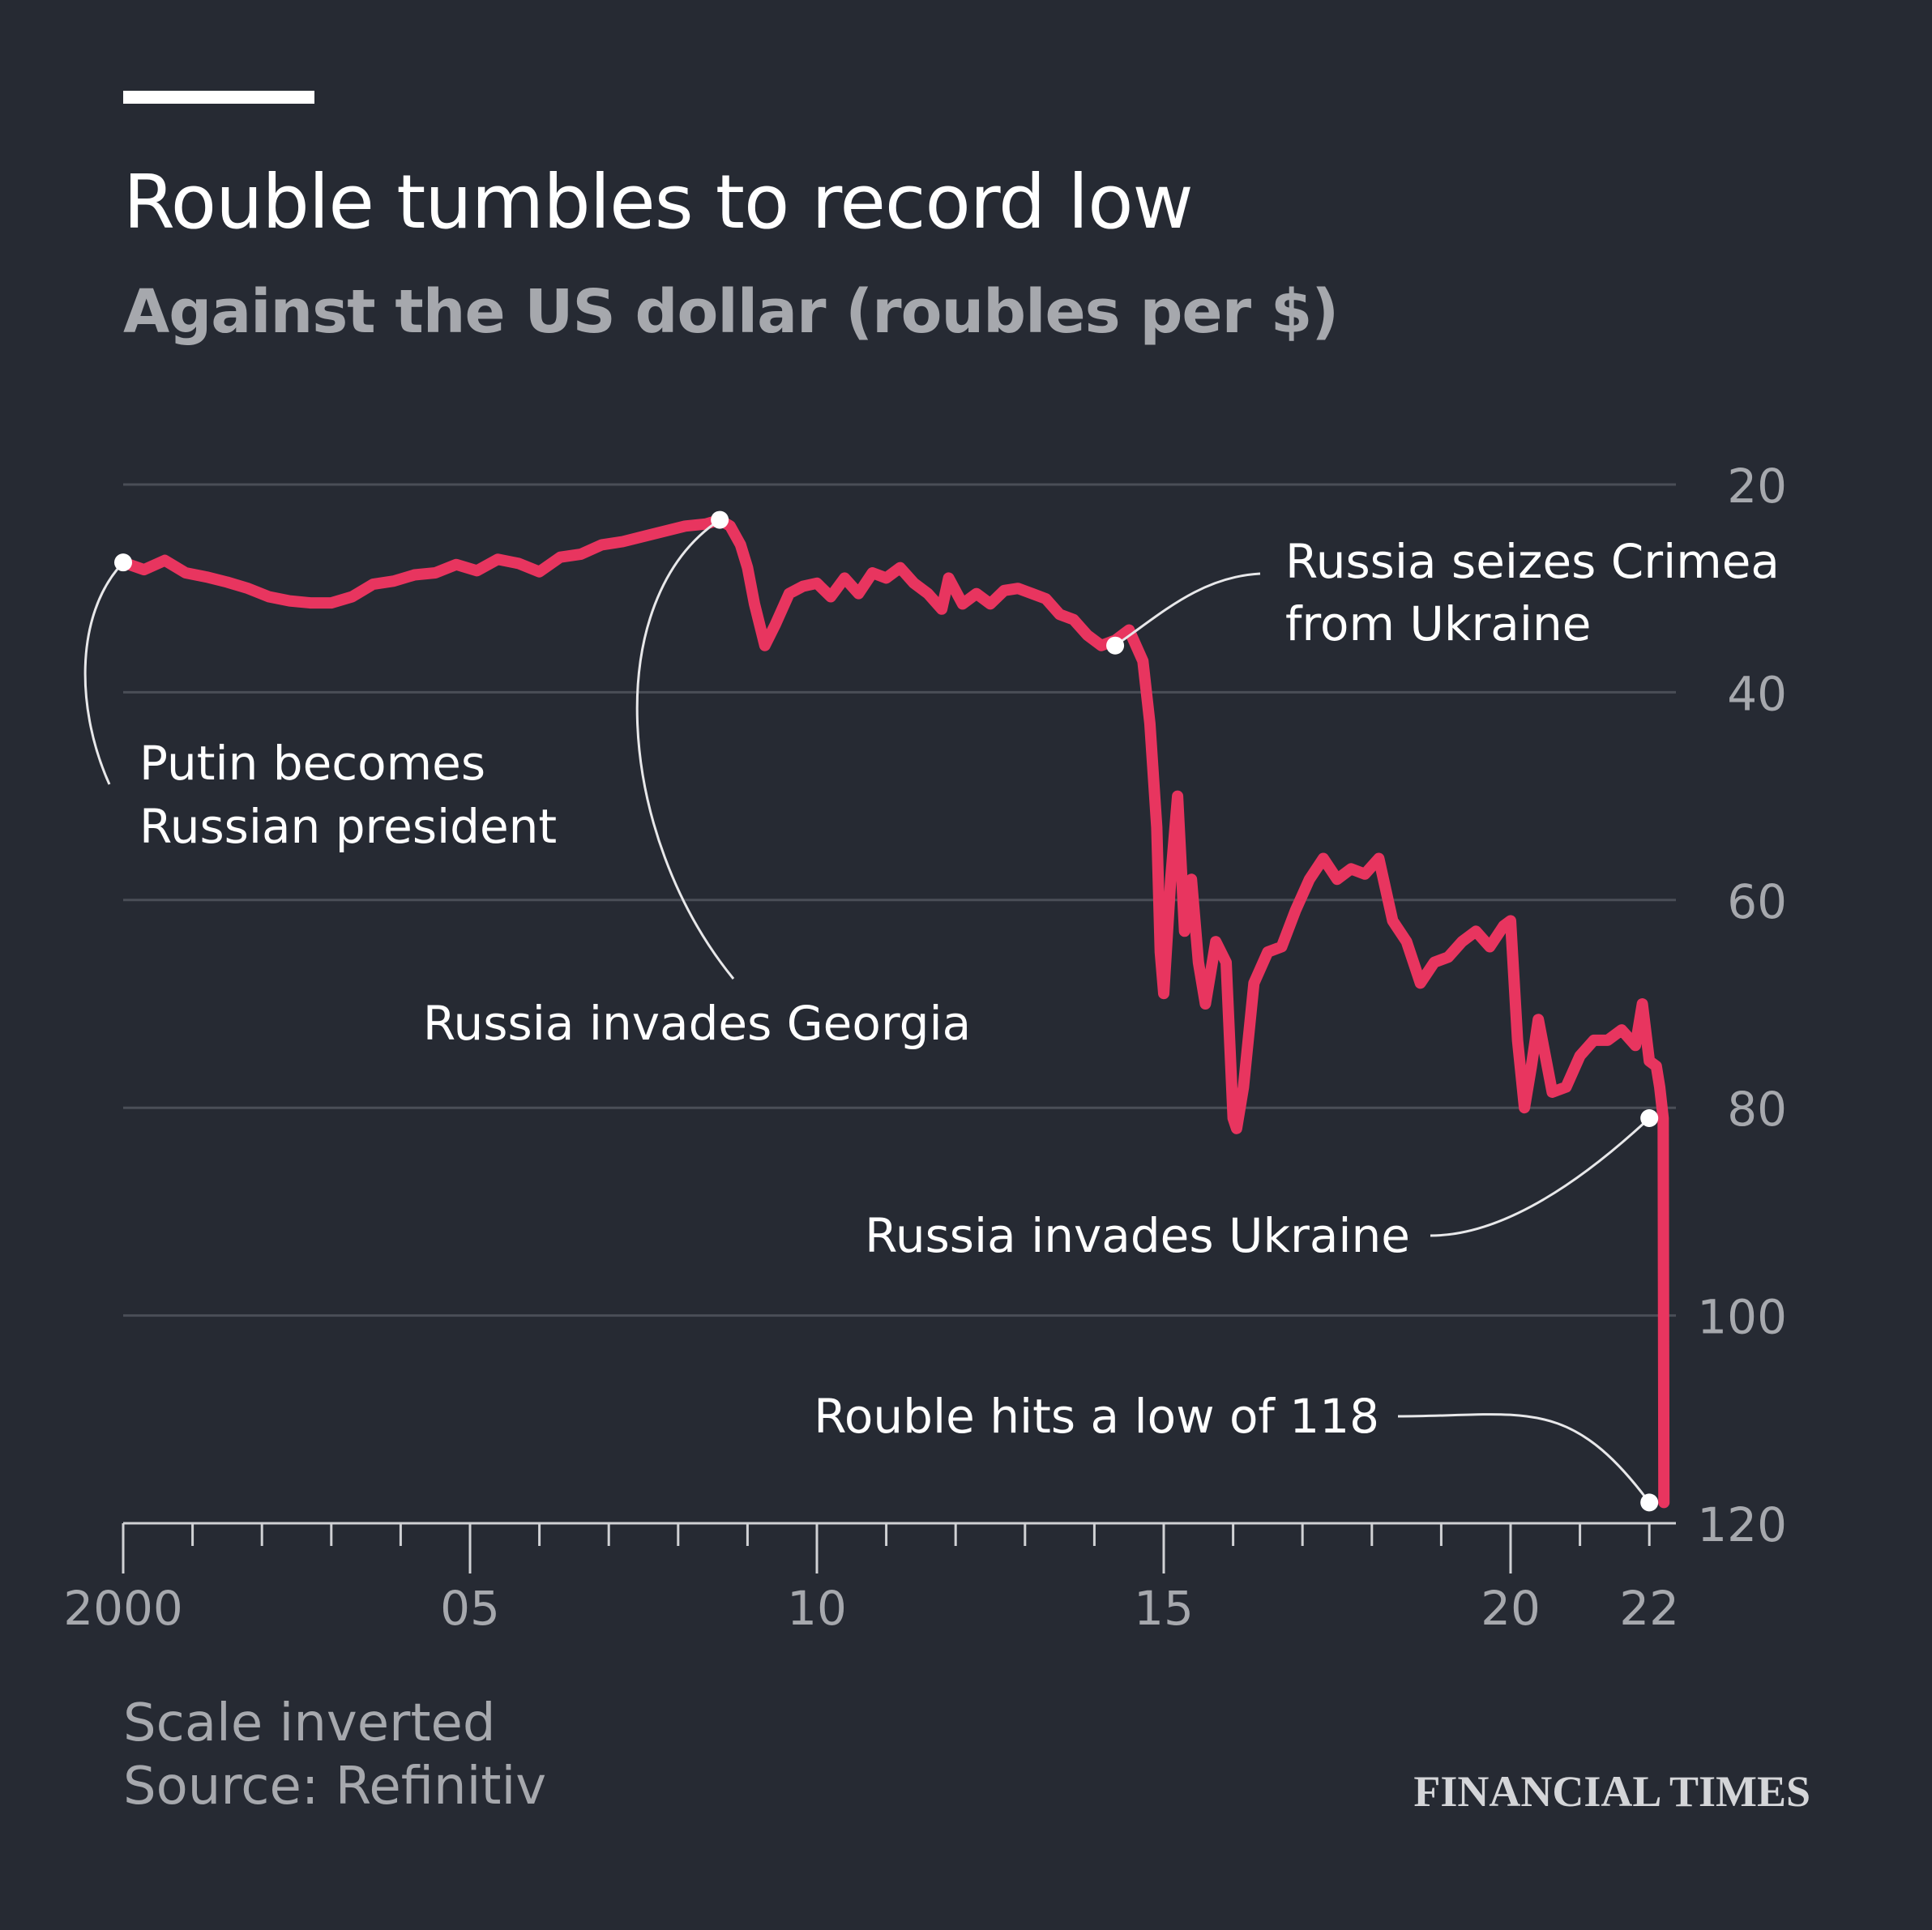  Describe the element at coordinates (335, 1787) in the screenshot. I see `source-note: Source: Refinitiv` at that location.